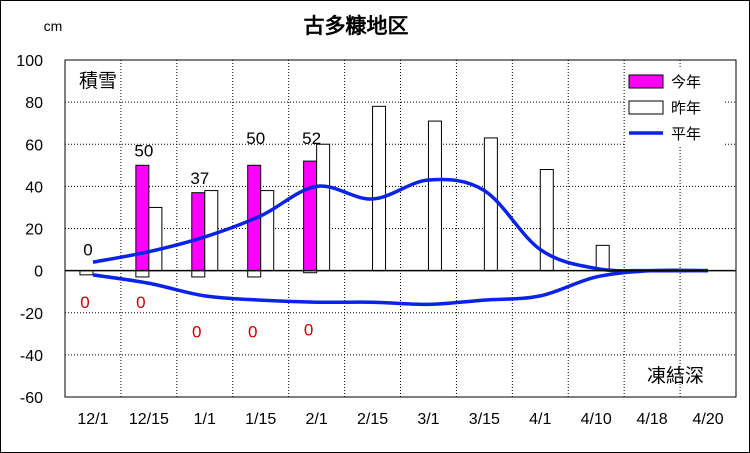  I want to click on y-tick-labels: -60 -40 -20 0 20 40 60 80 100, so click(29, 230).